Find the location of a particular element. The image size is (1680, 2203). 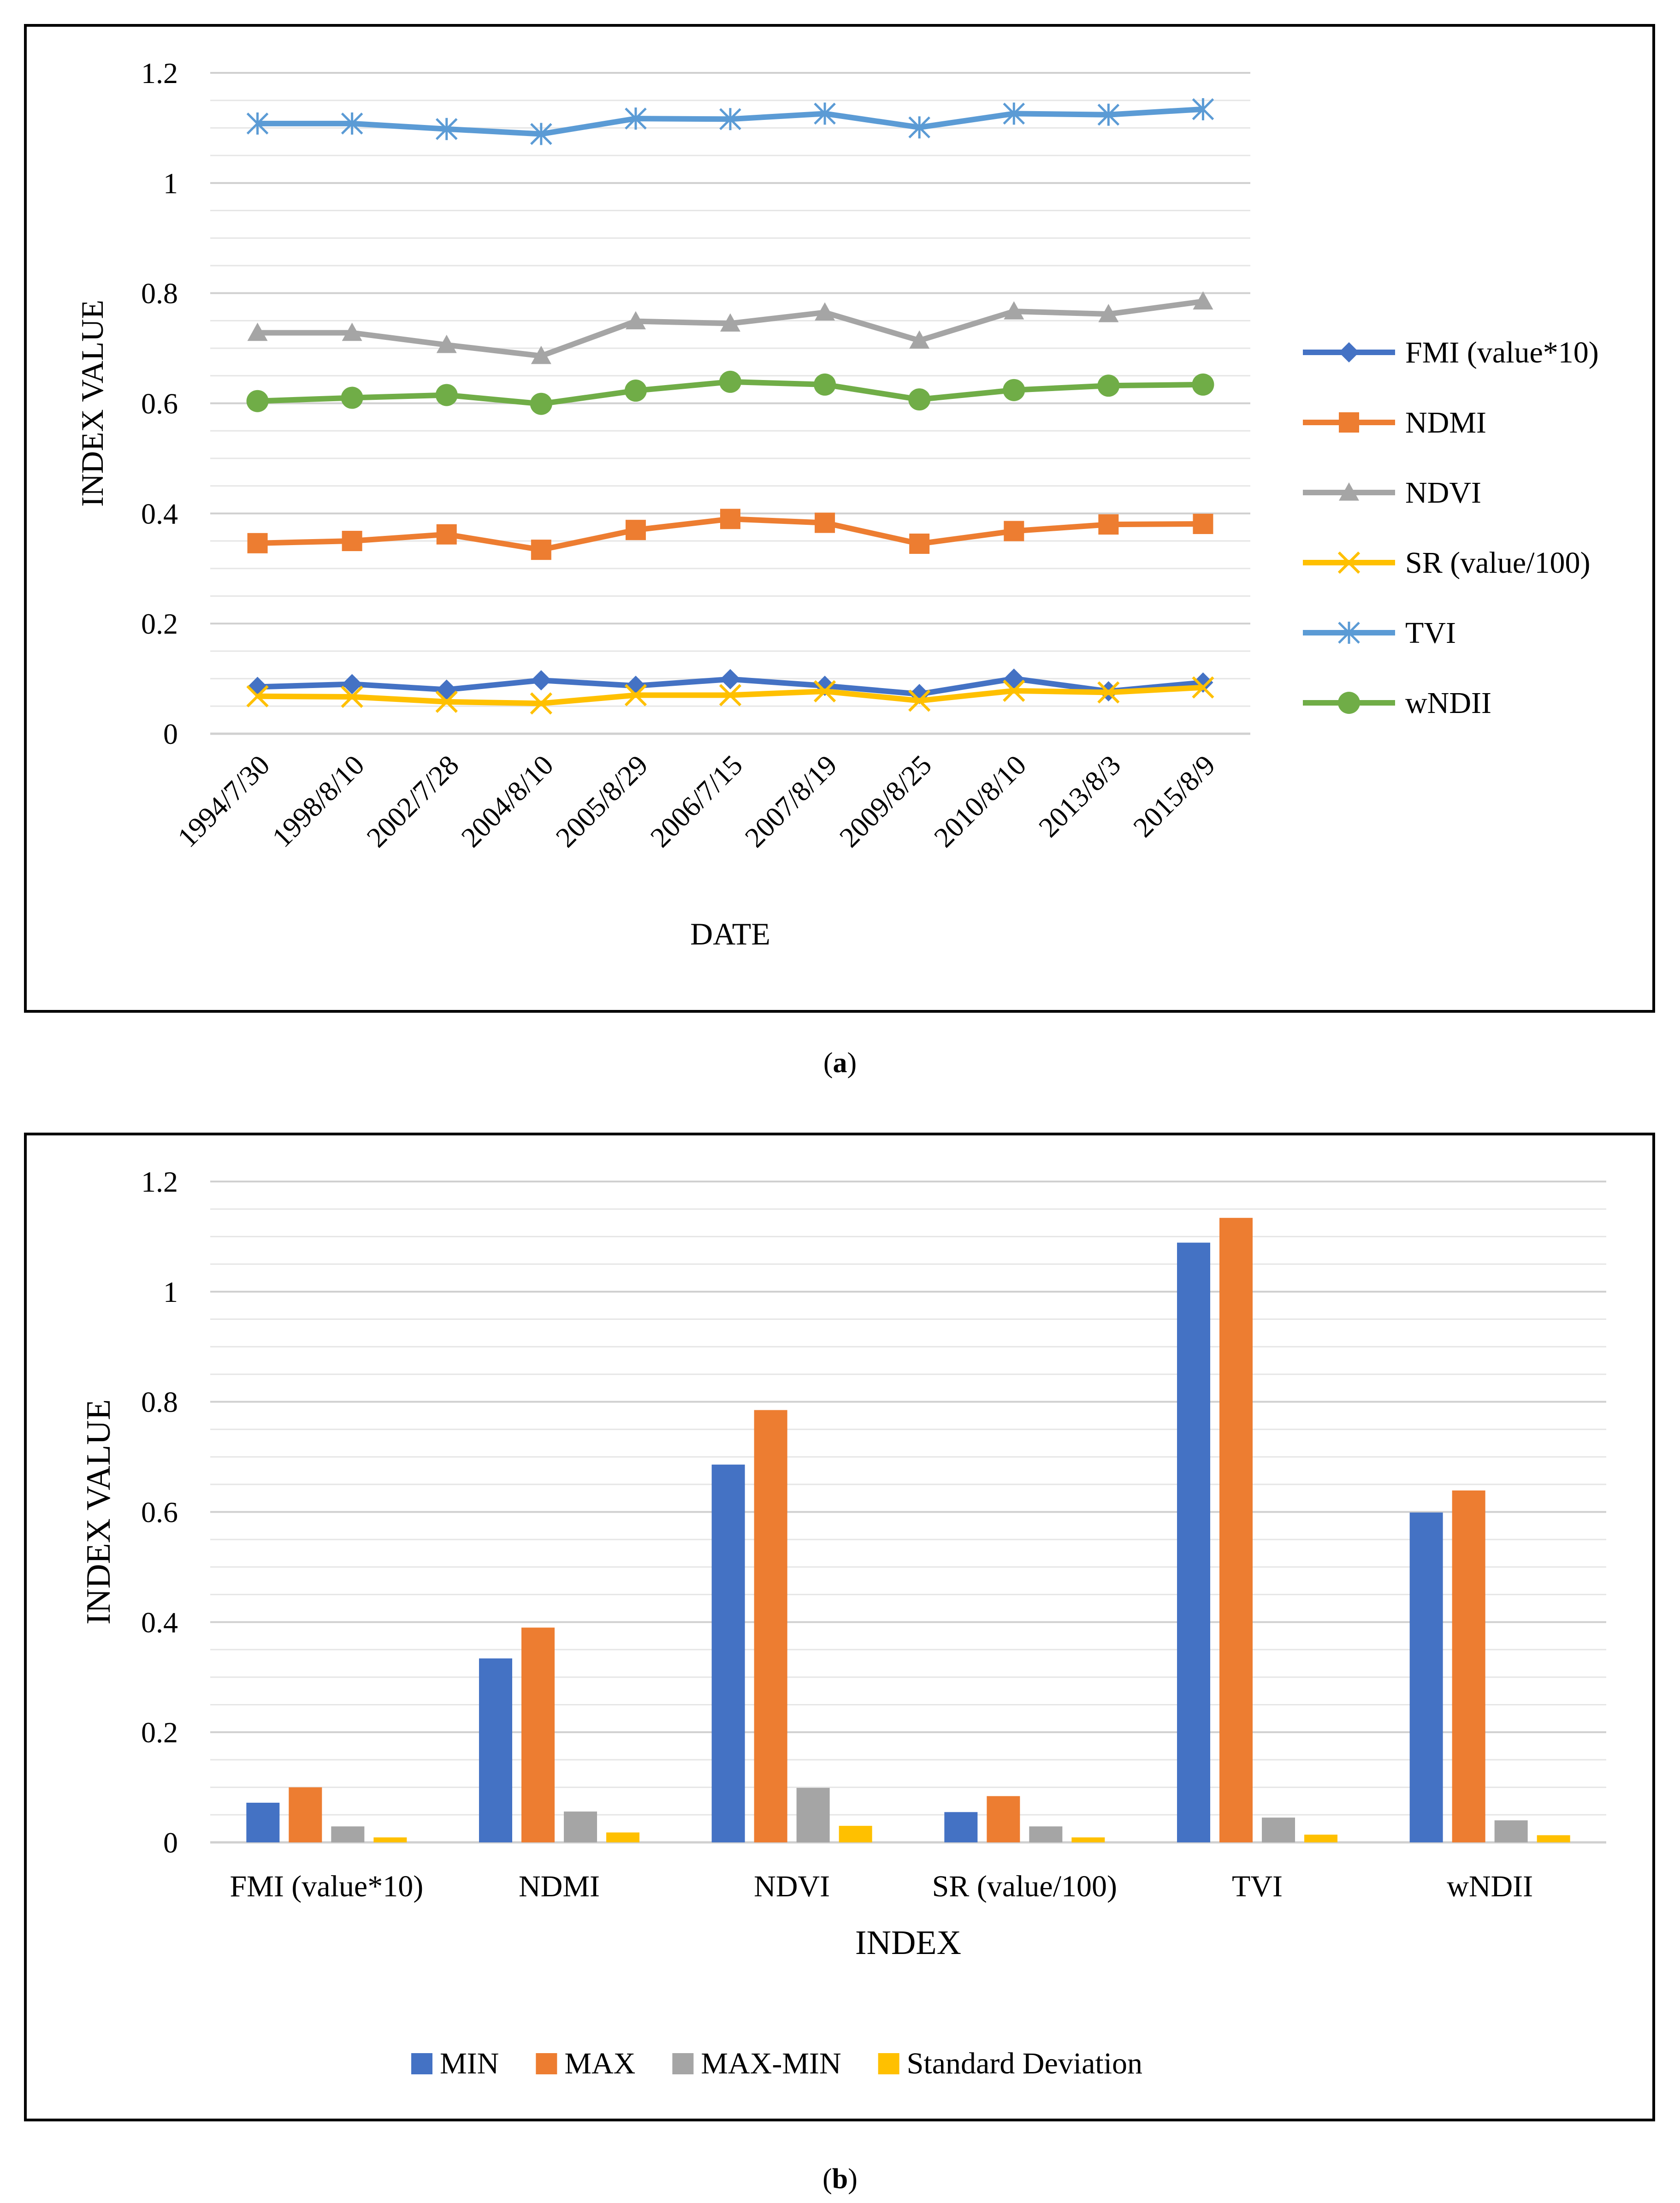

series-wndii is located at coordinates (730, 392).